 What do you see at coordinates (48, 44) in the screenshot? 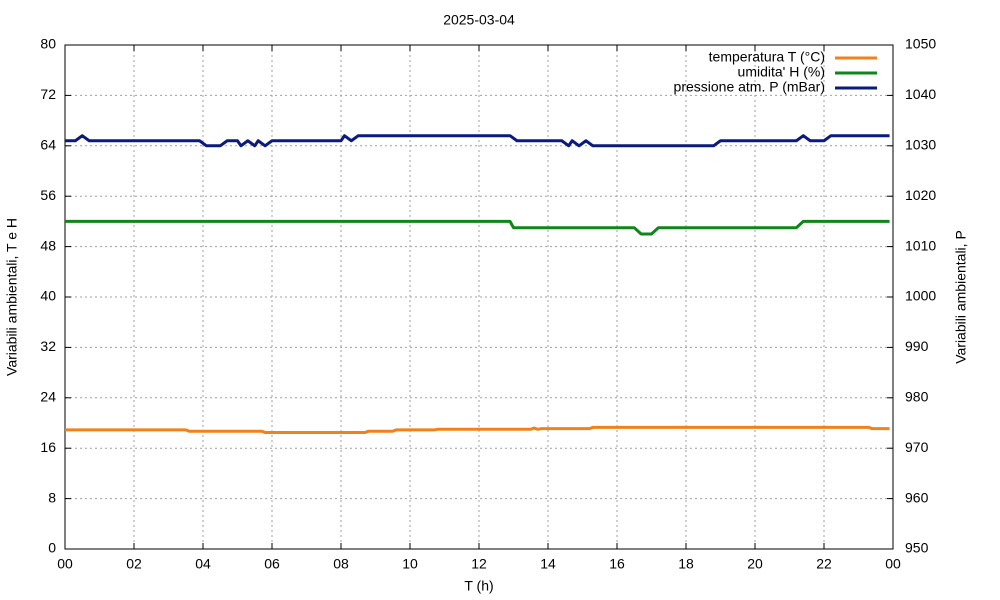
I see `y-tick-label: 80` at bounding box center [48, 44].